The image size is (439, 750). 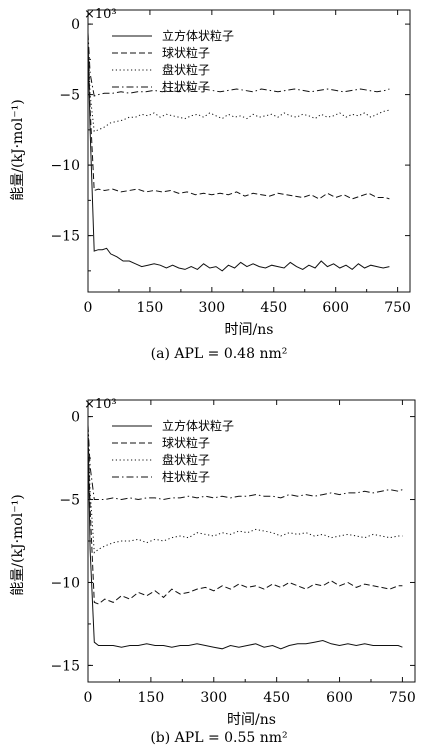 What do you see at coordinates (219, 354) in the screenshot?
I see `panel-caption: (a) APL = 0.48 nm²` at bounding box center [219, 354].